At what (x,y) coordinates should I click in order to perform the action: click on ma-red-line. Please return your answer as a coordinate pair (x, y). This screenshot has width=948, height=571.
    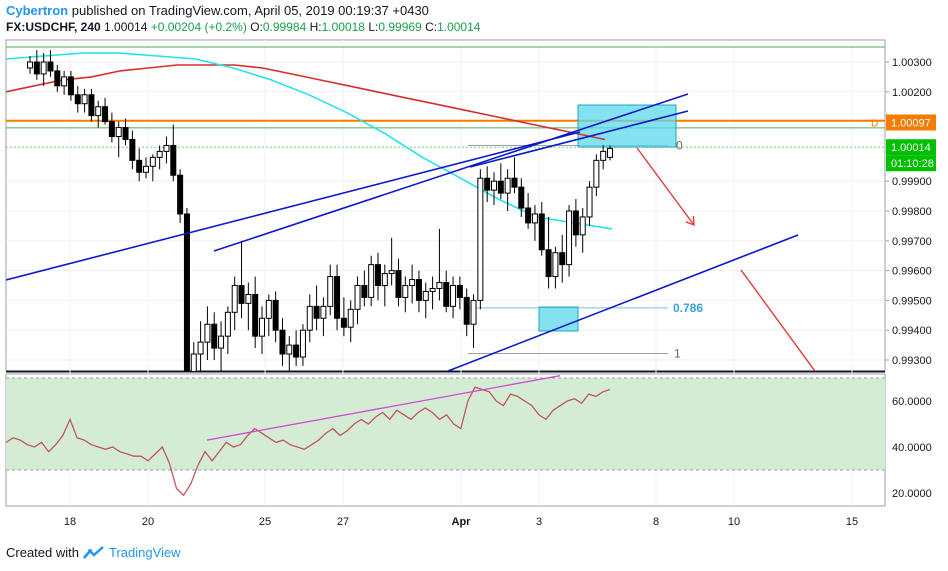
    Looking at the image, I should click on (306, 102).